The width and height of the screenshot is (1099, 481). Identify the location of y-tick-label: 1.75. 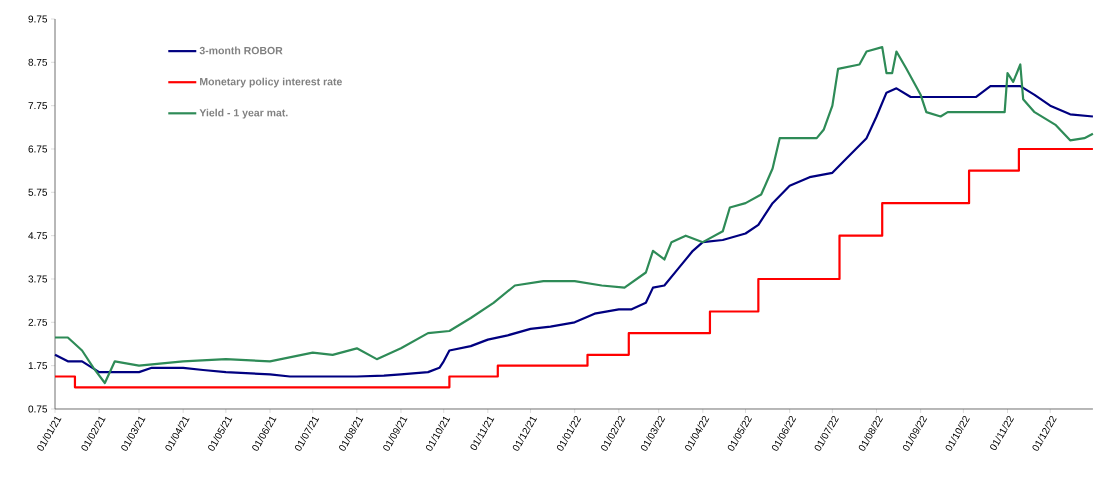
(38, 366).